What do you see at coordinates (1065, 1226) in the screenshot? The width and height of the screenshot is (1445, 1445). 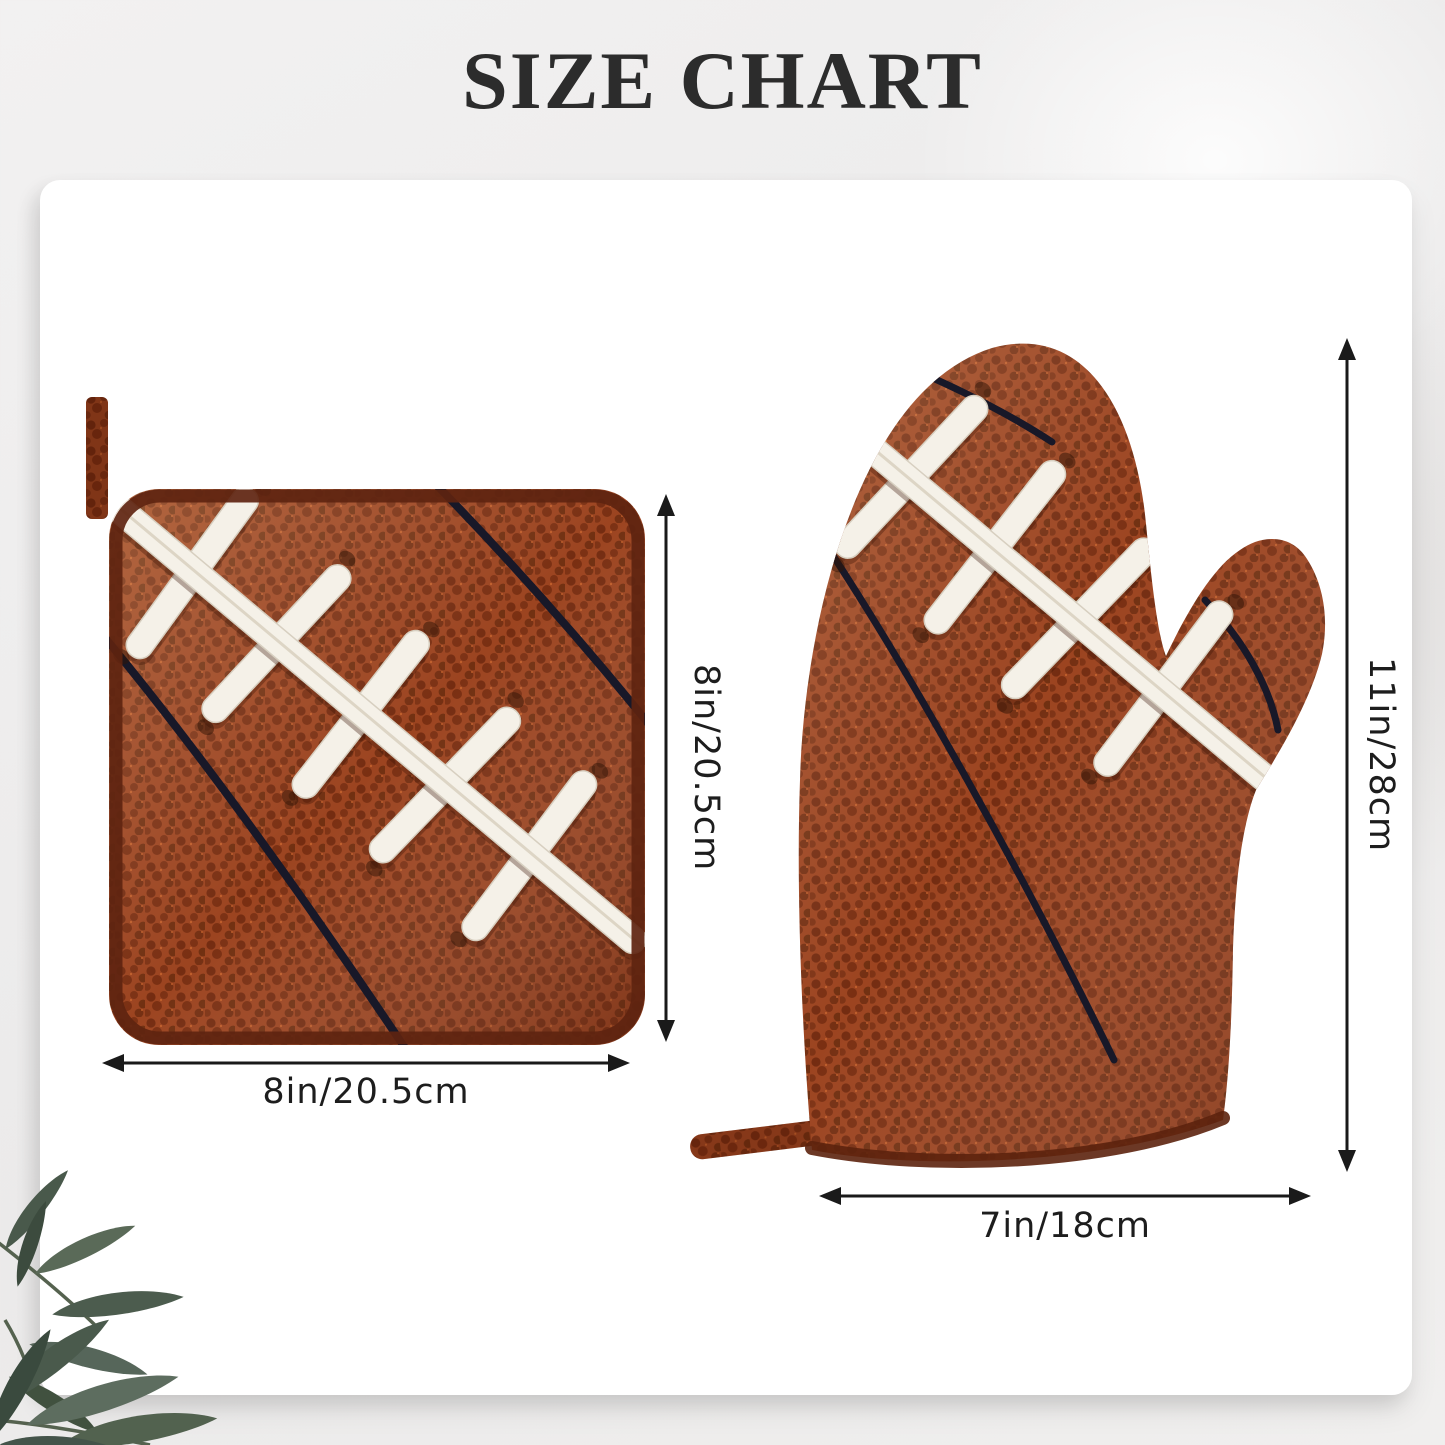 I see `oven-mitt-width-label: 7in/18cm` at bounding box center [1065, 1226].